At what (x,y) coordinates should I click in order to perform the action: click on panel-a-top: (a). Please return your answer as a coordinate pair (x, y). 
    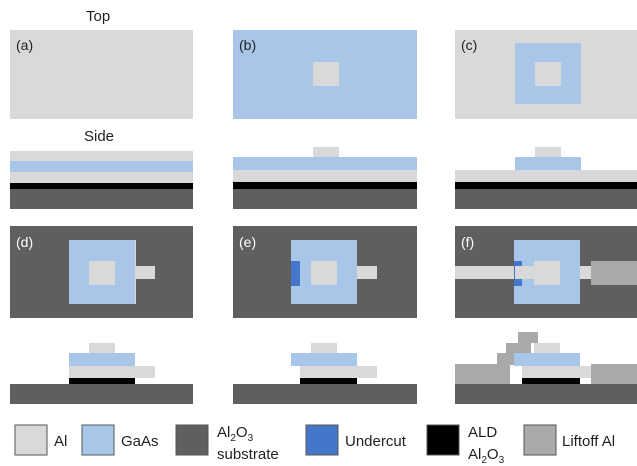
    Looking at the image, I should click on (101, 74).